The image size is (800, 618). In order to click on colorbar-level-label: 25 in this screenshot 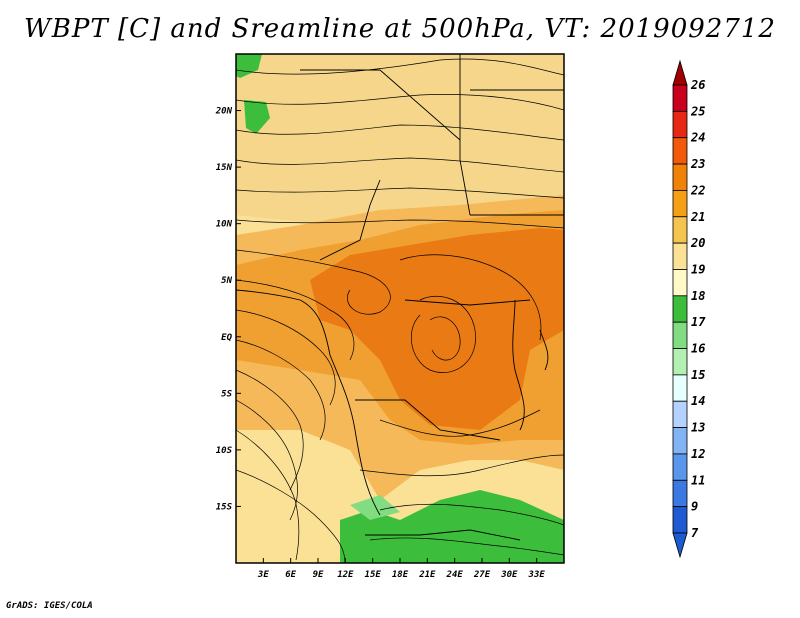, I will do `click(697, 111)`.